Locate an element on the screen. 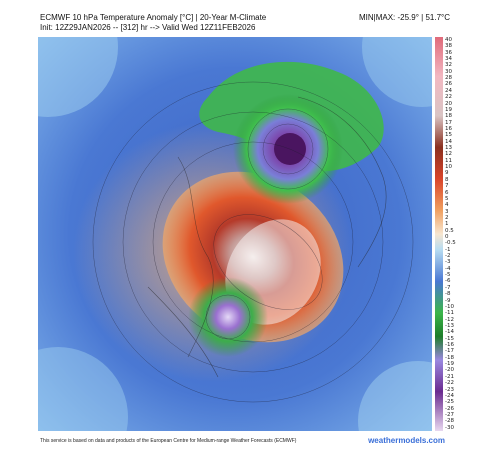 This screenshot has height=468, width=500. colorbar-tick-label: -16 is located at coordinates (449, 345).